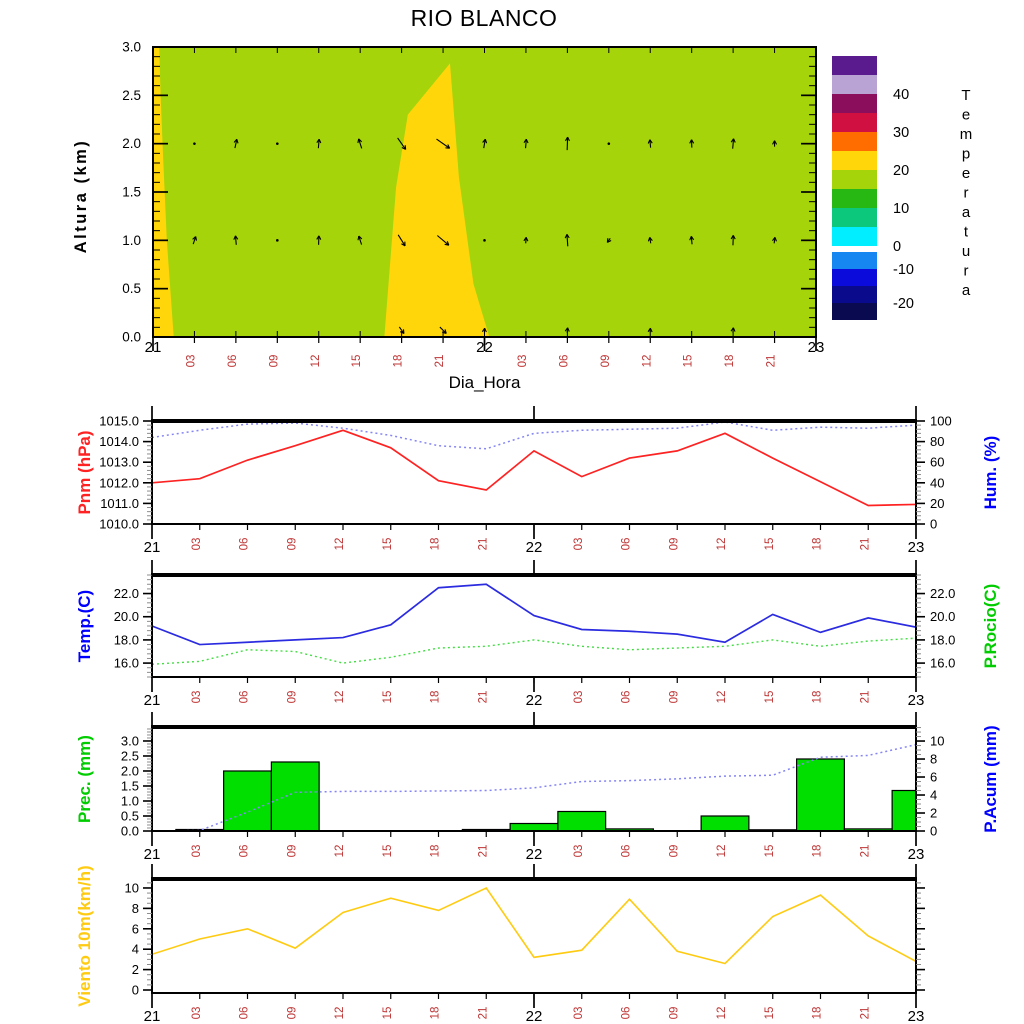  What do you see at coordinates (966, 154) in the screenshot?
I see `svg-text: p` at bounding box center [966, 154].